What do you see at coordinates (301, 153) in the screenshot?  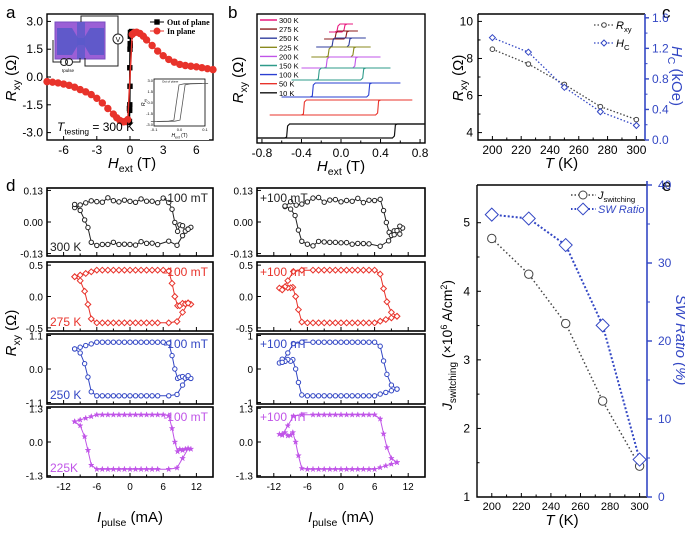 I see `x-tick-label: -0.4` at bounding box center [301, 153].